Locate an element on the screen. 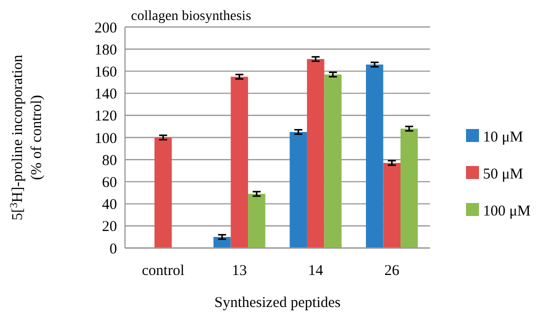  chart-title: collagen biosynthesis is located at coordinates (191, 16).